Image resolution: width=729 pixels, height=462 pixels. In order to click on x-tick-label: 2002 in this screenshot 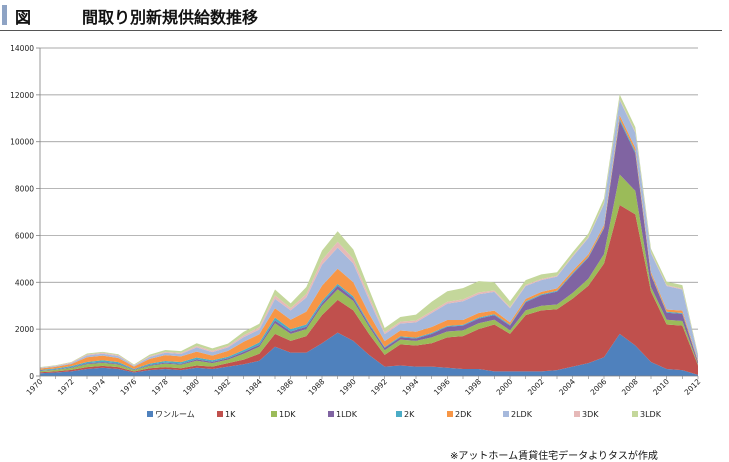, I will do `click(536, 387)`.